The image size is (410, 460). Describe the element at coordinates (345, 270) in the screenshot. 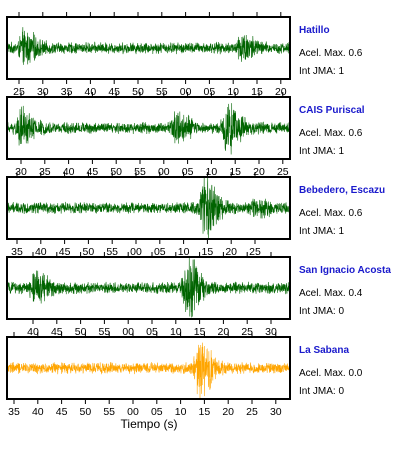

I see `station-name: San Ignacio Acosta` at that location.